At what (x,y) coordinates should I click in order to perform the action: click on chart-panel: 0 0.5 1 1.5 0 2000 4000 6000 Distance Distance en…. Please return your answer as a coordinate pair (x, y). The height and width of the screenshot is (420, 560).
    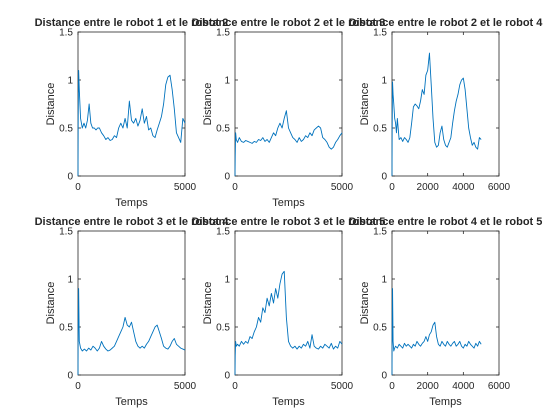
    Looking at the image, I should click on (446, 105).